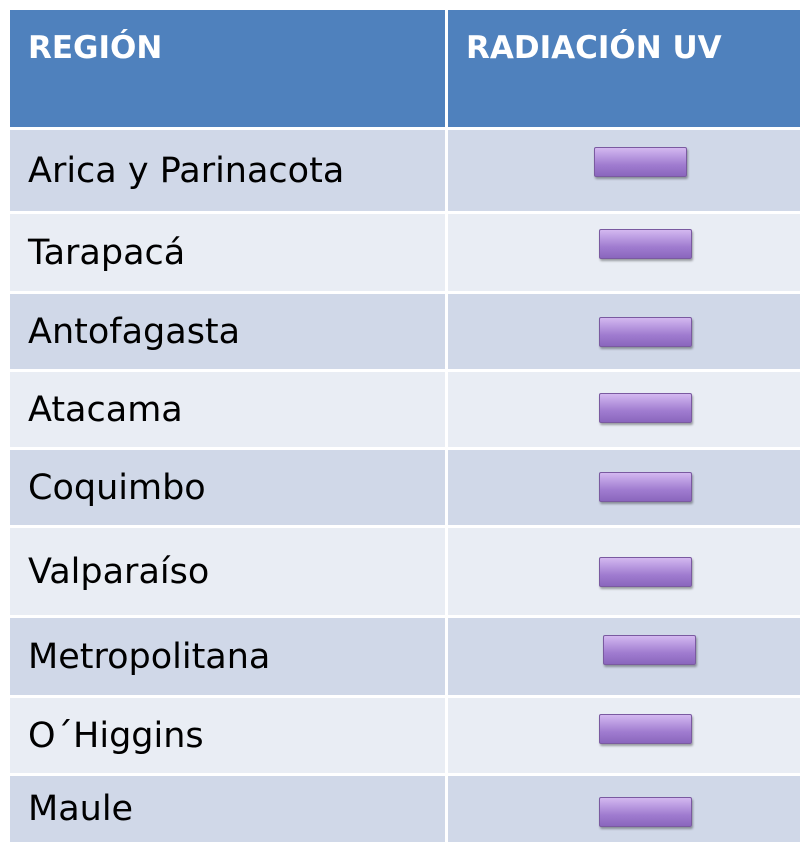 This screenshot has width=800, height=845. What do you see at coordinates (227, 170) in the screenshot?
I see `region-cell: Arica y Parinacota` at bounding box center [227, 170].